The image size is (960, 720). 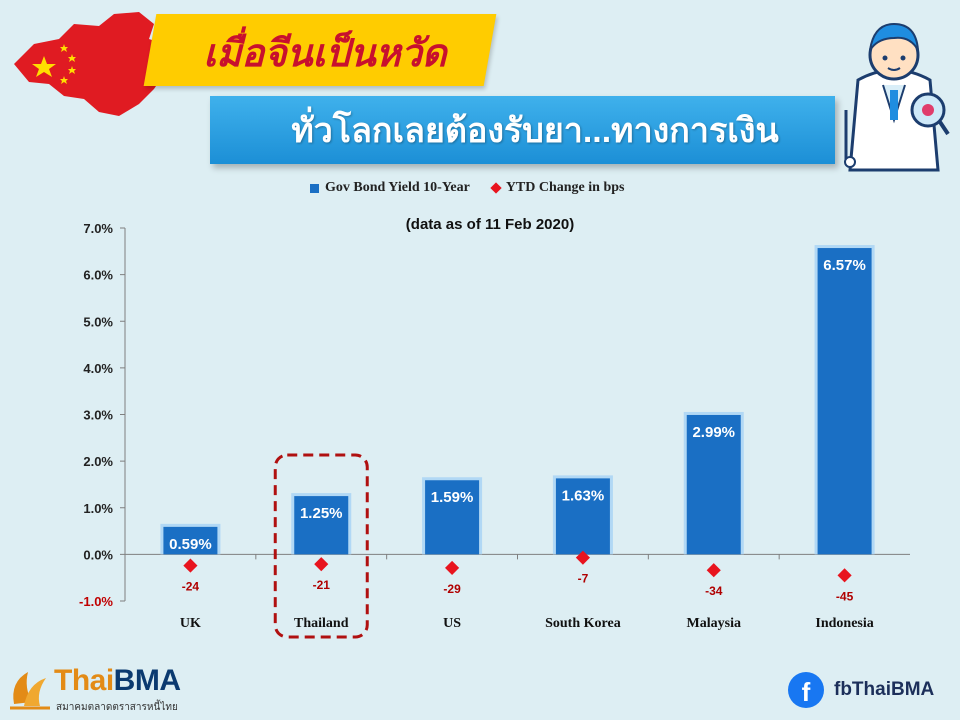 I want to click on ytd-change-label: -45, so click(x=845, y=596).